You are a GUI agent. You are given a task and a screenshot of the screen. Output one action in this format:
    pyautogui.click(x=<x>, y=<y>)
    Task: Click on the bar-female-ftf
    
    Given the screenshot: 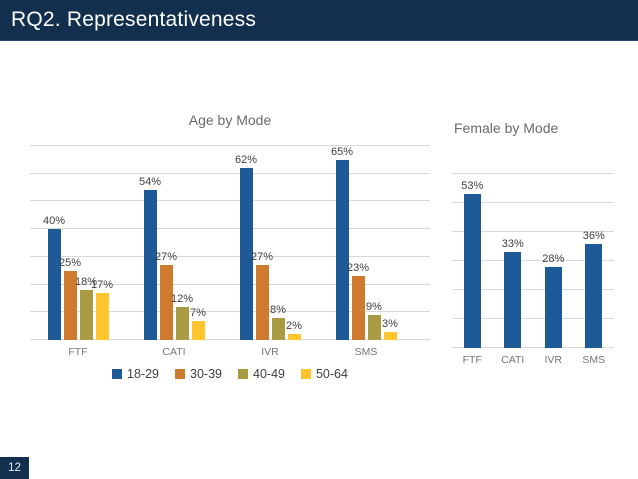 What is the action you would take?
    pyautogui.click(x=472, y=271)
    